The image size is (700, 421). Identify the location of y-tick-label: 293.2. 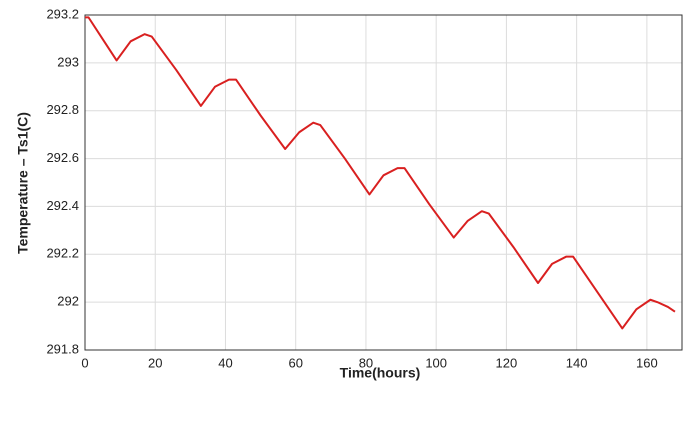
(62, 13).